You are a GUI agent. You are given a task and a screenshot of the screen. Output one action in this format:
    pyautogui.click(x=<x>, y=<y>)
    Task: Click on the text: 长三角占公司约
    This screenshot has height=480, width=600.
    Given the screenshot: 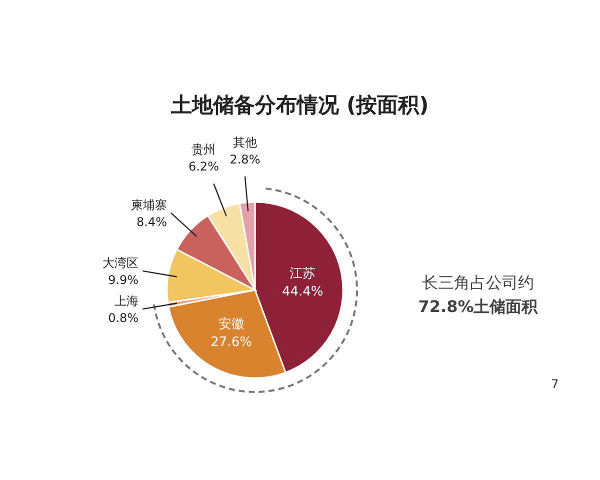 What is the action you would take?
    pyautogui.click(x=478, y=282)
    